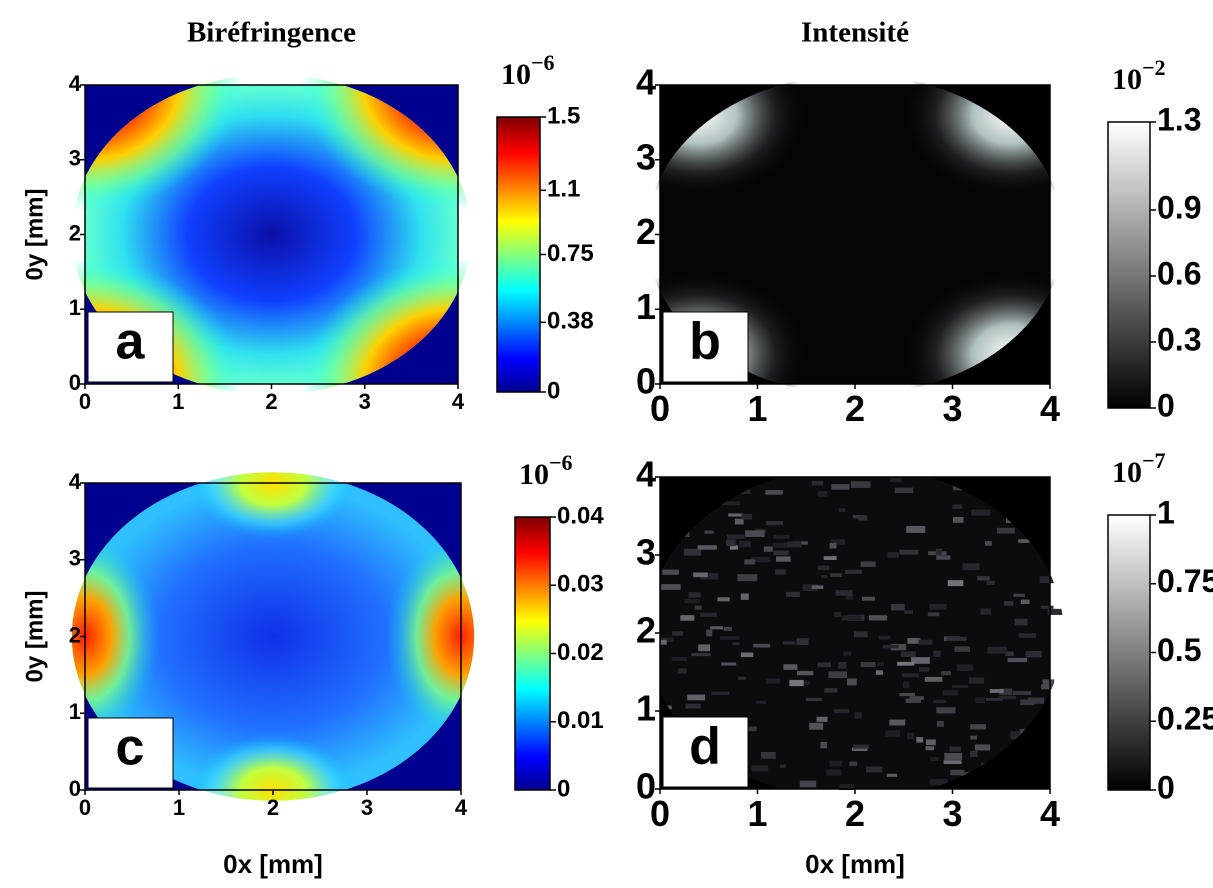 This screenshot has height=888, width=1213. What do you see at coordinates (131, 342) in the screenshot?
I see `panel-label: a` at bounding box center [131, 342].